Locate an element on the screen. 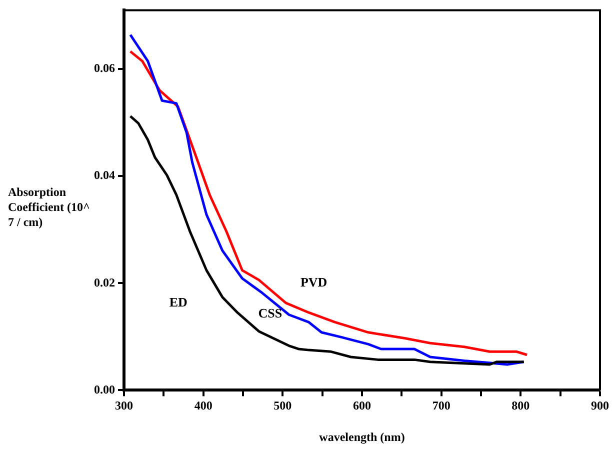  x-tick-label: 400 is located at coordinates (203, 405).